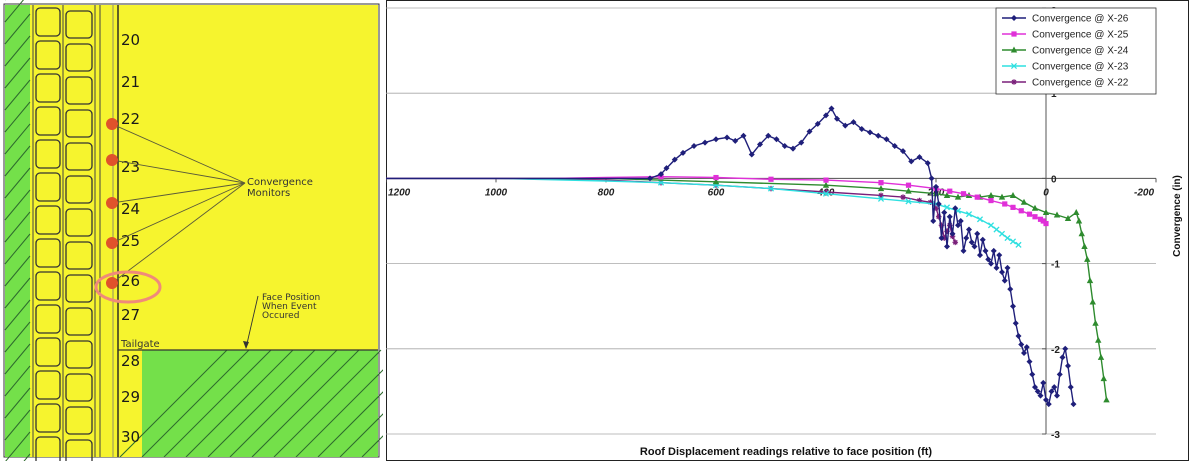 This screenshot has height=466, width=1189. What do you see at coordinates (716, 192) in the screenshot?
I see `x-tick-label: 600` at bounding box center [716, 192].